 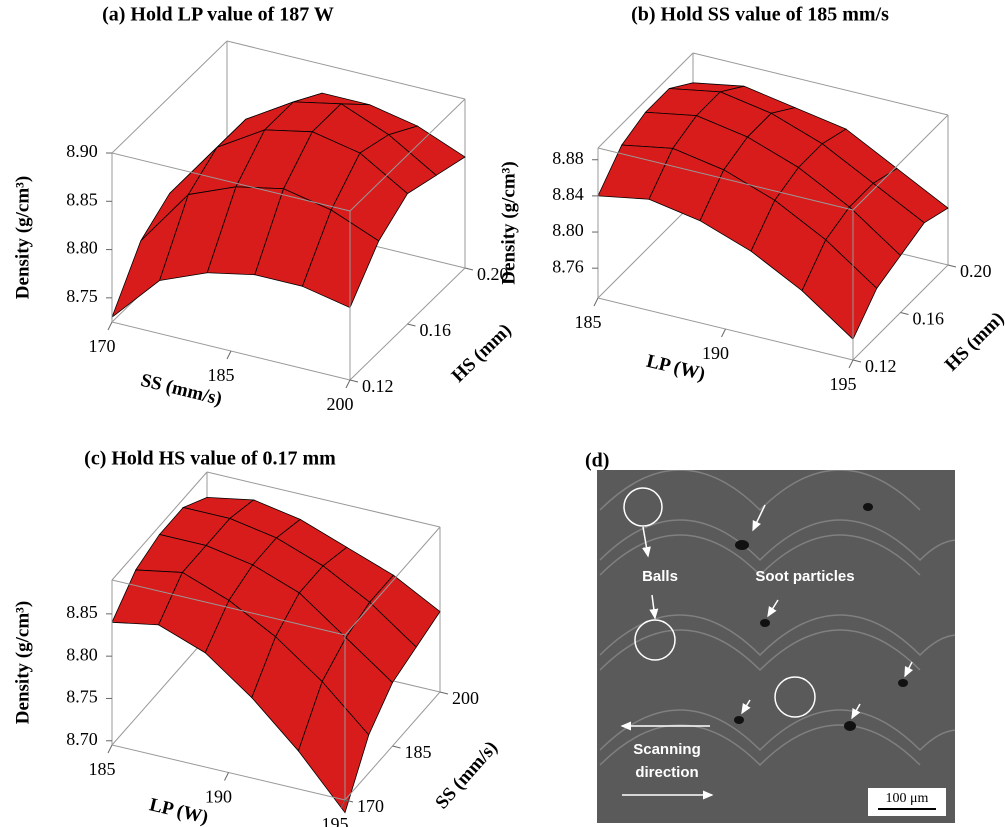 I want to click on annotation: Scanning, so click(x=667, y=749).